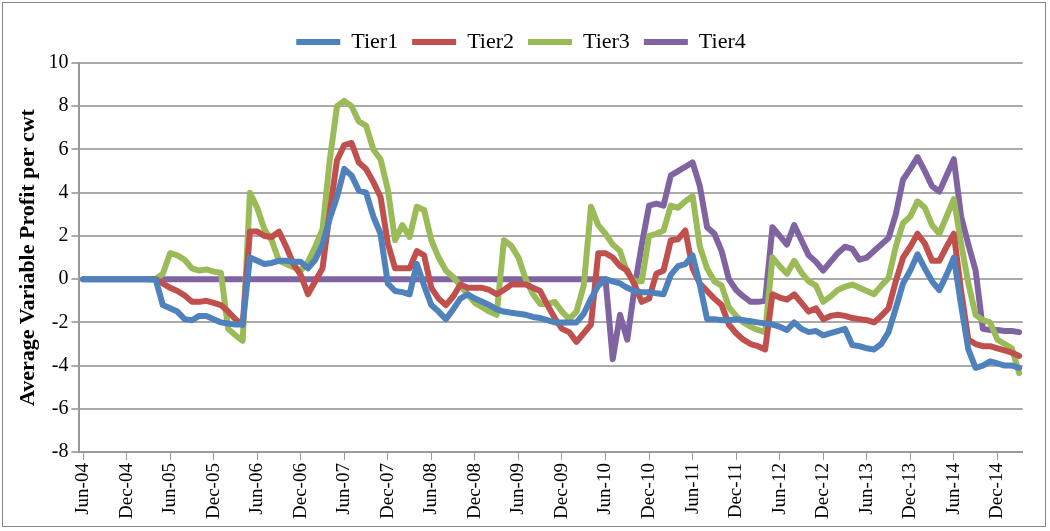  Describe the element at coordinates (386, 491) in the screenshot. I see `x-tick-label: Dec-07` at that location.